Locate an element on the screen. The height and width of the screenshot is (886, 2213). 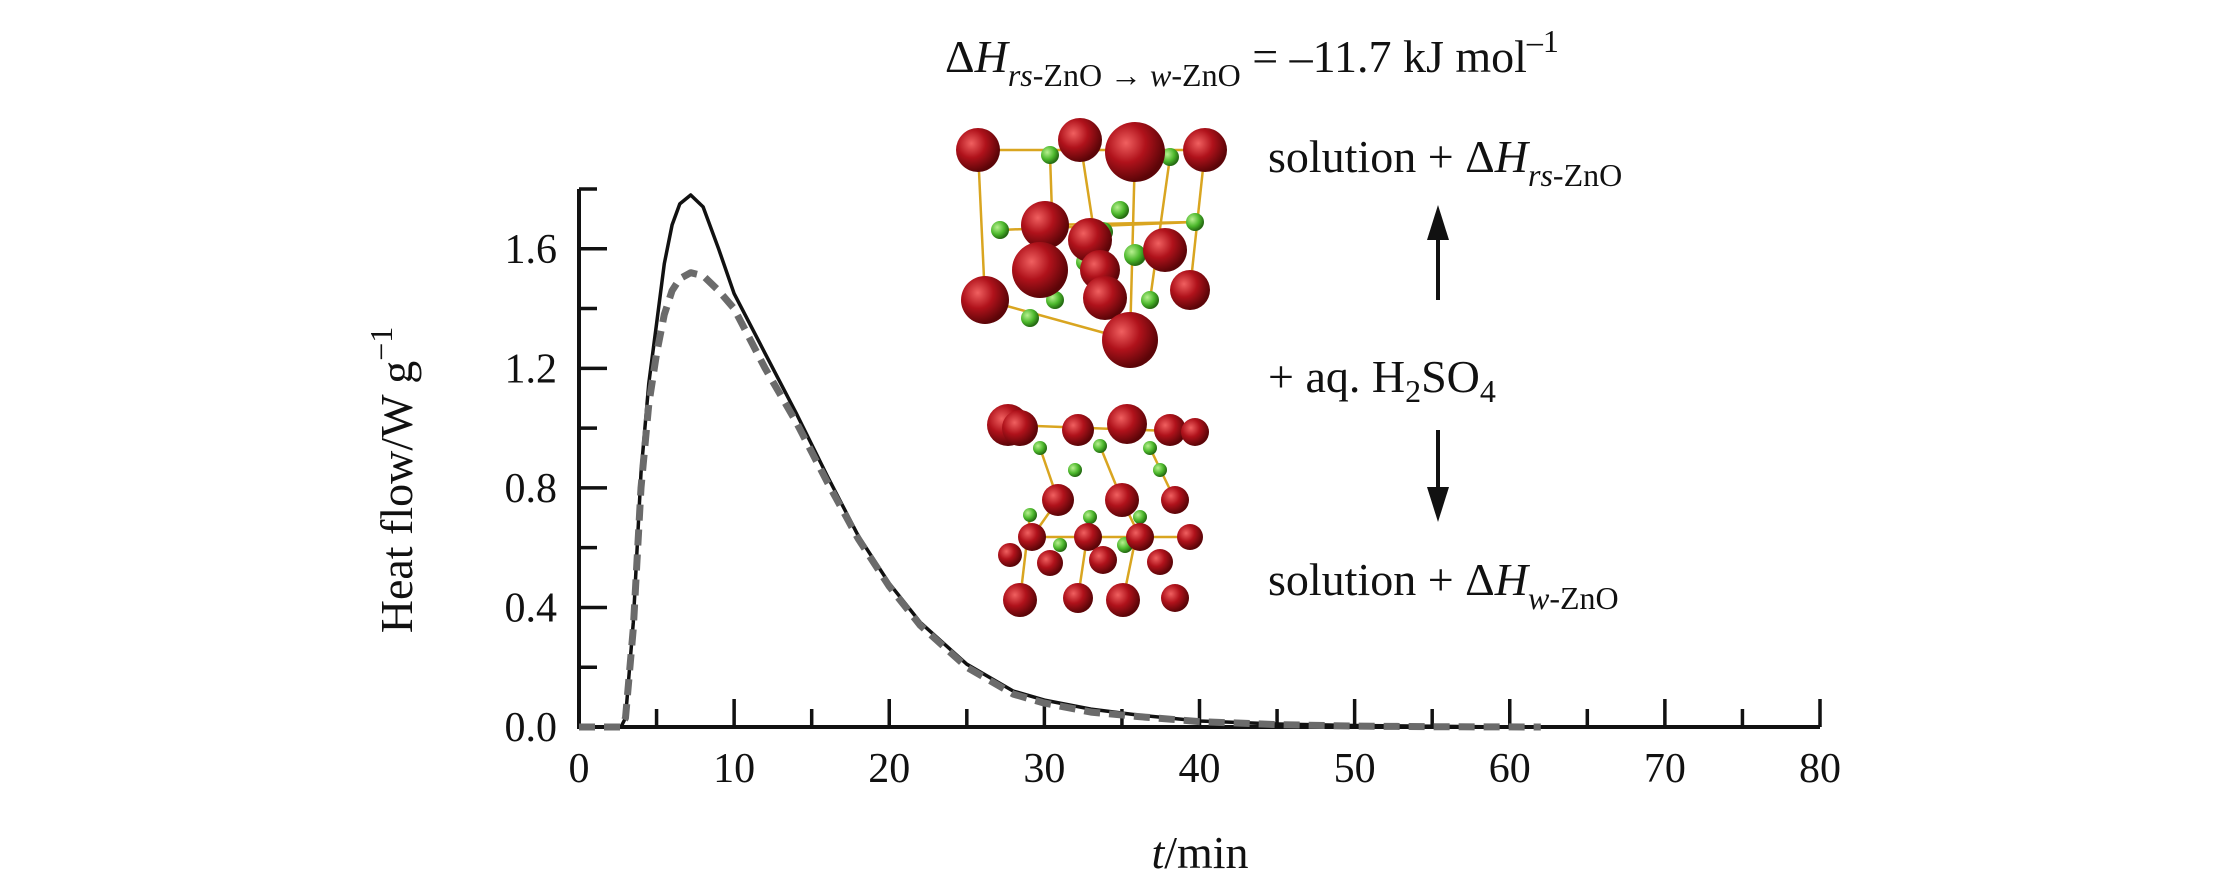
x-tick-labels: 0 10 20 30 40 50 60 70 80 is located at coordinates (1205, 769).